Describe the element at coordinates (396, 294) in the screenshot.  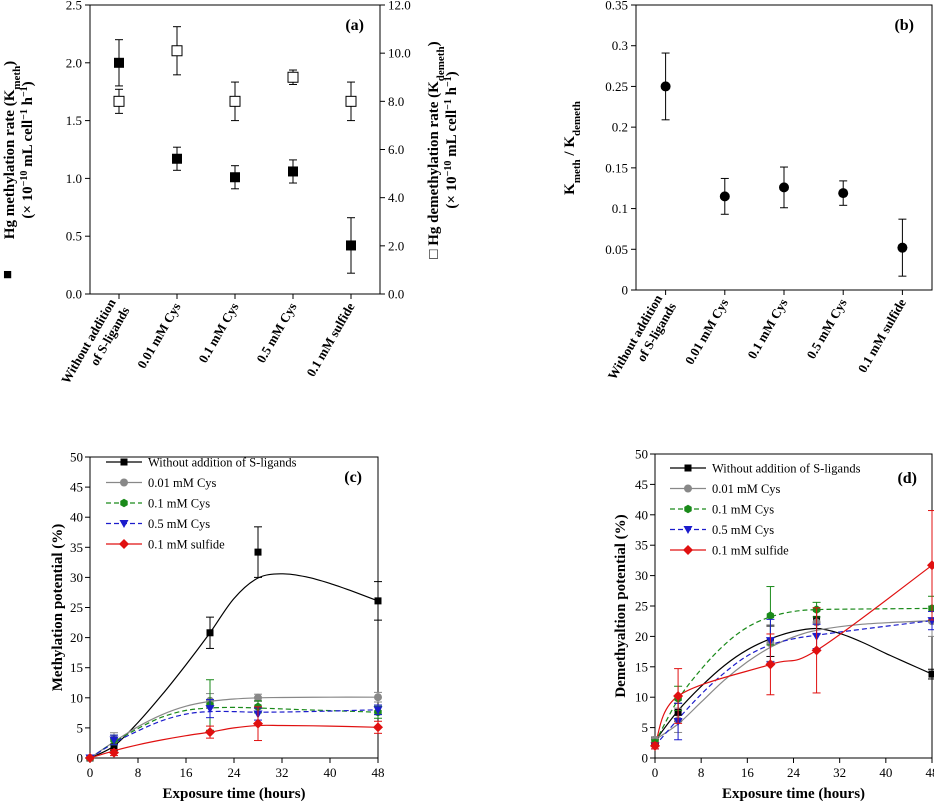
I see `y2-tick-label: 0.0` at that location.